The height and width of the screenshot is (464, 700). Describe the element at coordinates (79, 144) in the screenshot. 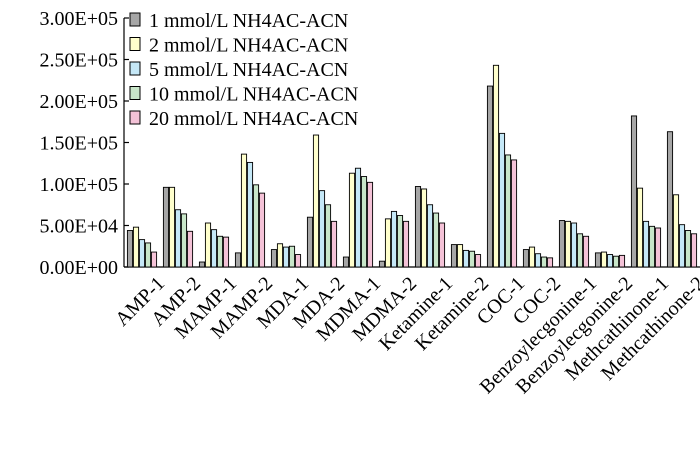

I see `y-tick-label: 1.50E+05` at that location.